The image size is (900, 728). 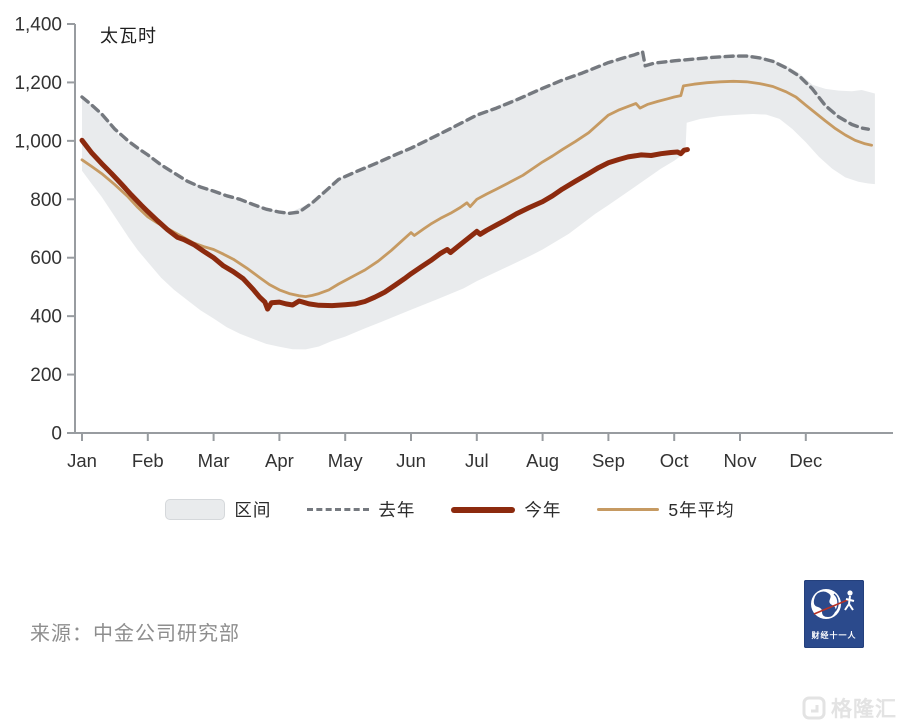 What do you see at coordinates (346, 460) in the screenshot?
I see `x-tick-label: May` at bounding box center [346, 460].